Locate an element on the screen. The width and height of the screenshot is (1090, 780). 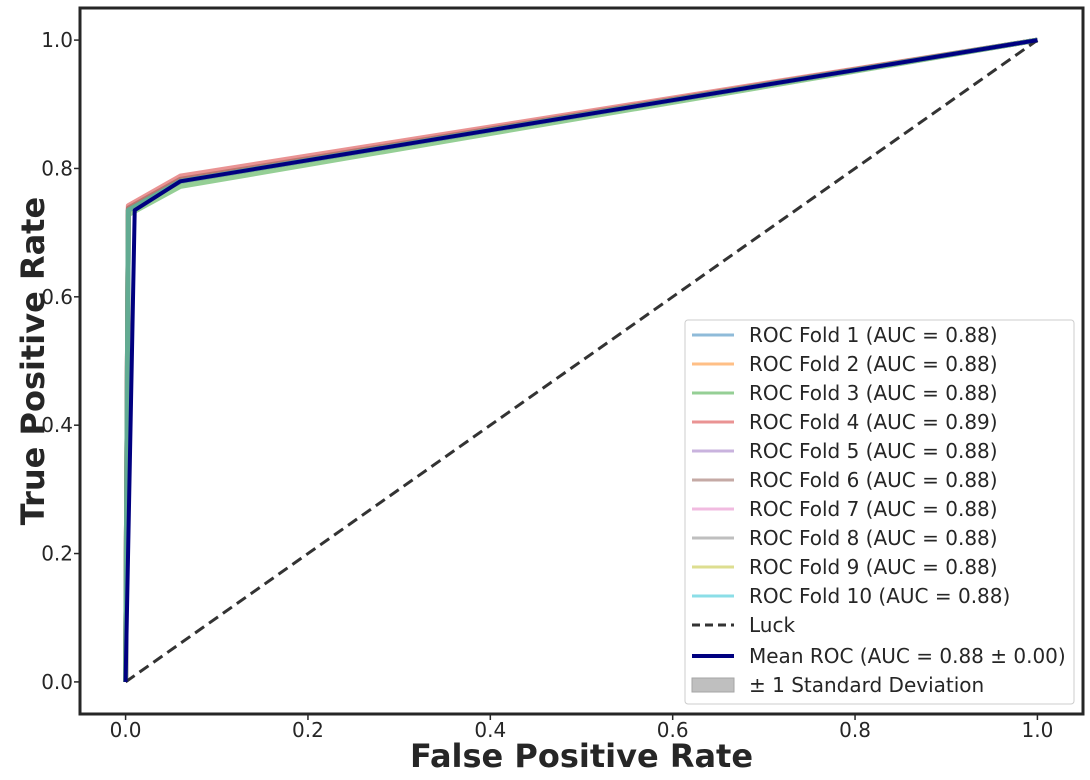
legend-std-swatch is located at coordinates (713, 685).